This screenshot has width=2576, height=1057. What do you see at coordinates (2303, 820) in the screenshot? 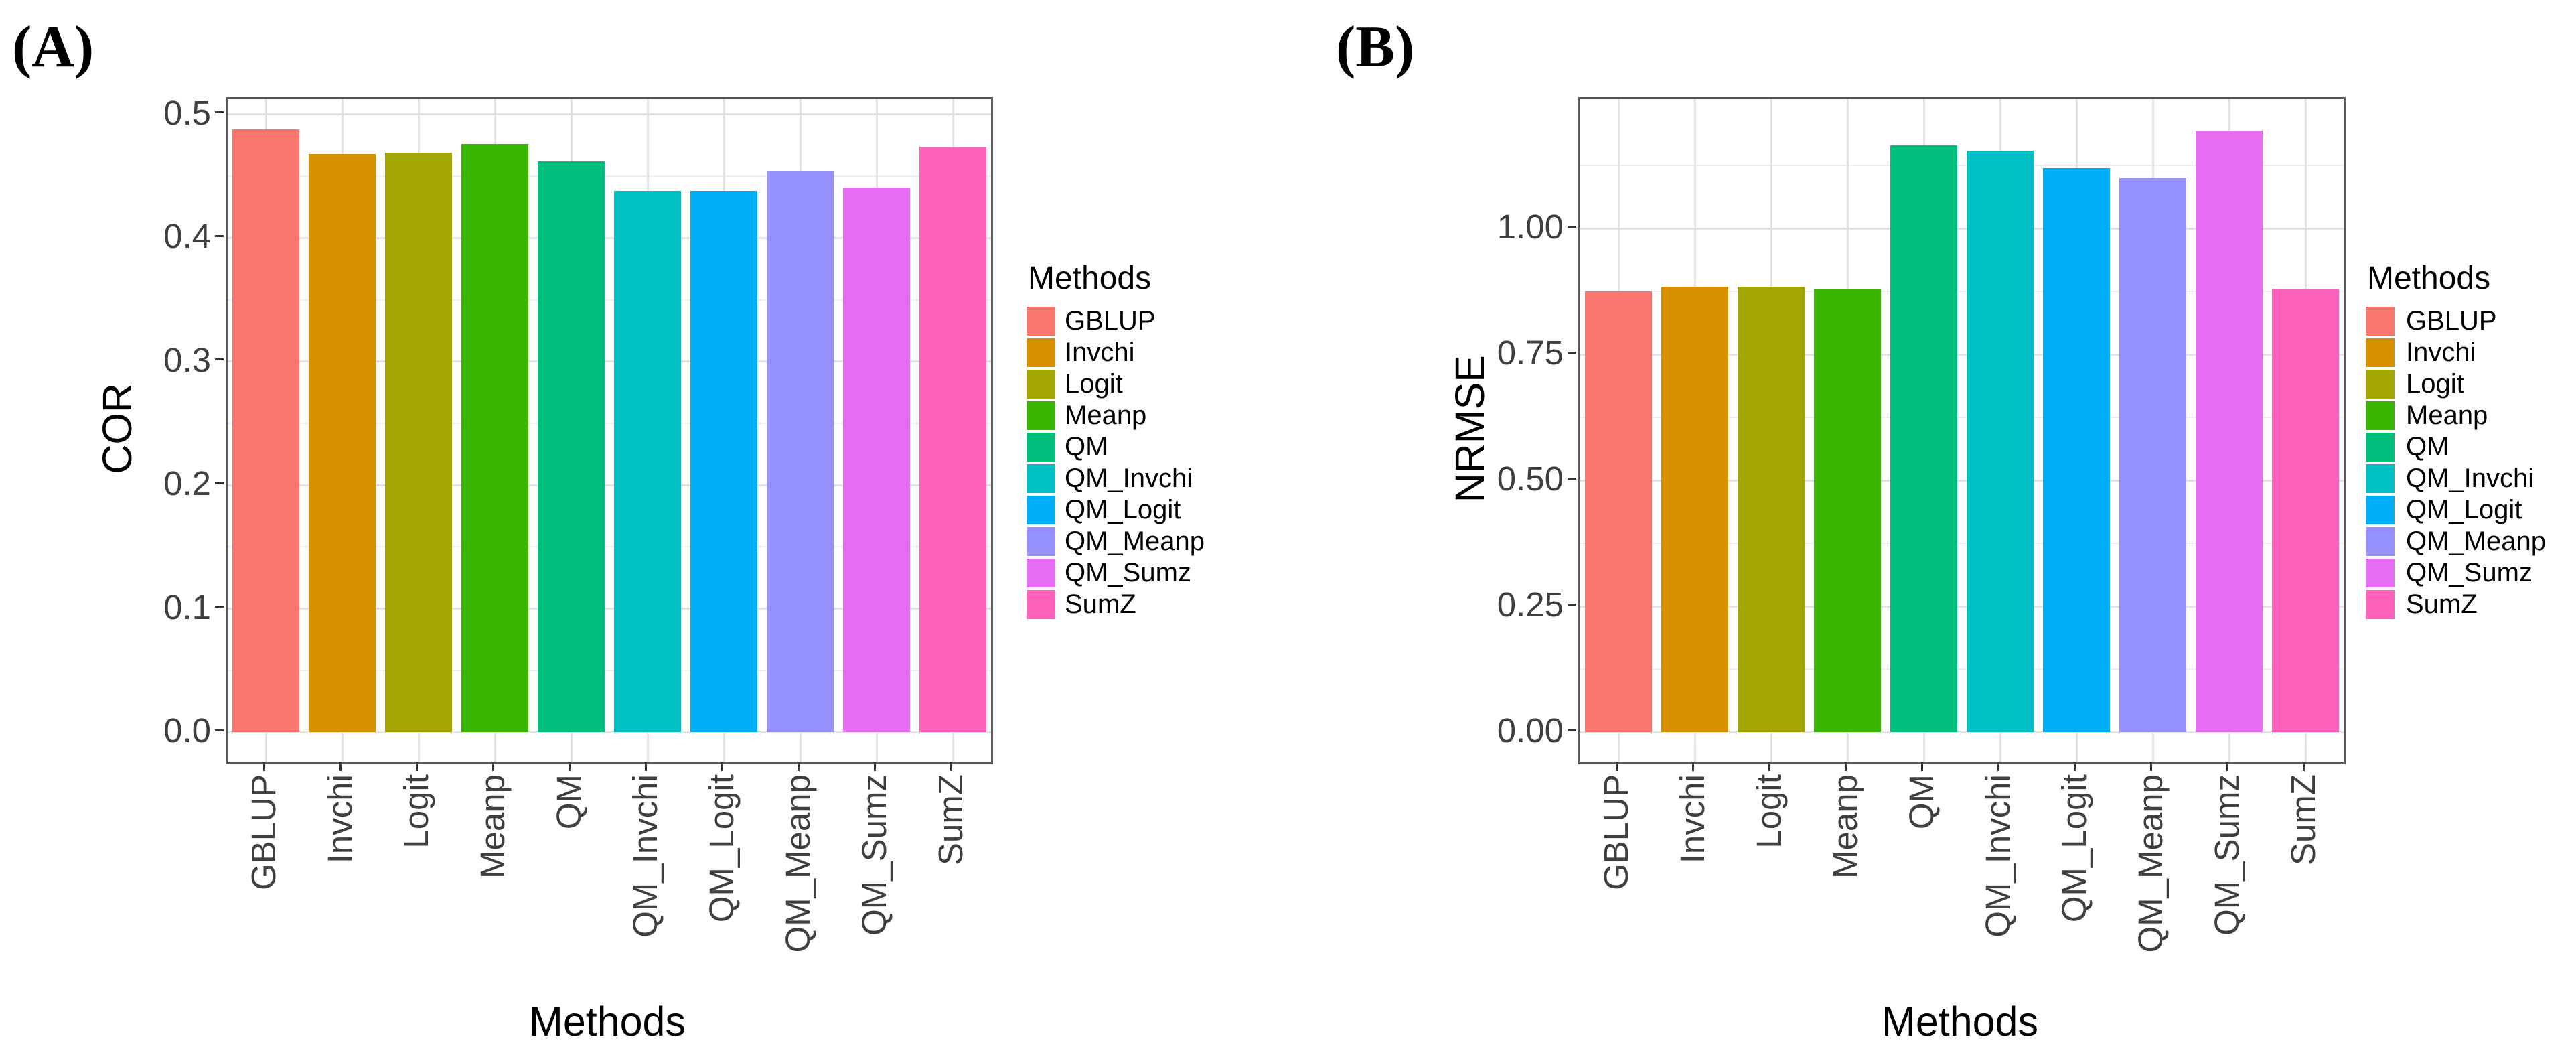
I see `x-tick-label: SumZ` at bounding box center [2303, 820].